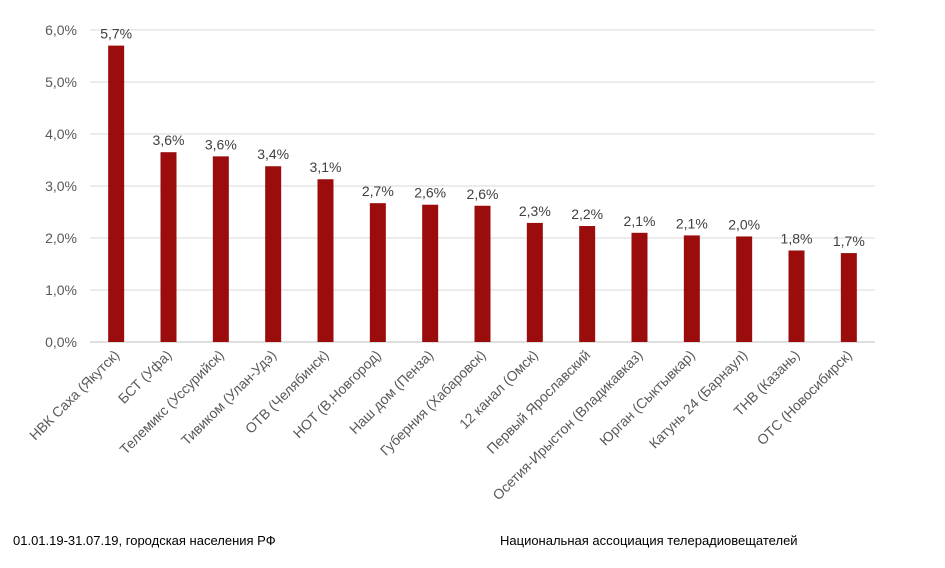  I want to click on data-label: 1,7%, so click(849, 241).